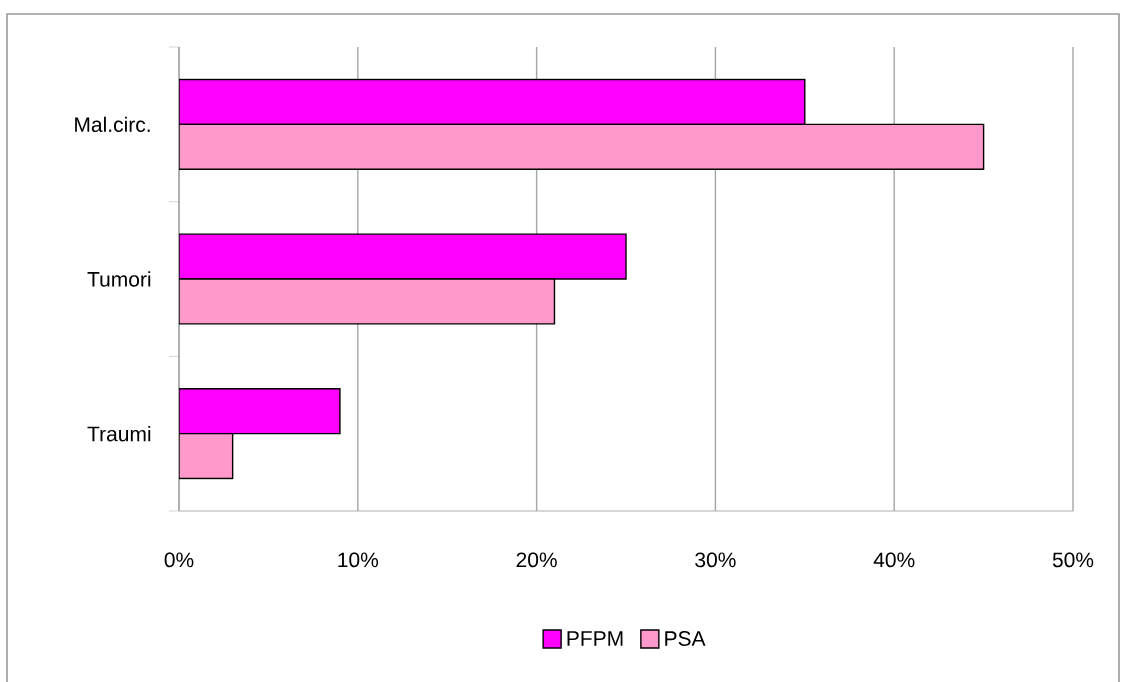  Describe the element at coordinates (1073, 560) in the screenshot. I see `x-tick-label: 50%` at that location.